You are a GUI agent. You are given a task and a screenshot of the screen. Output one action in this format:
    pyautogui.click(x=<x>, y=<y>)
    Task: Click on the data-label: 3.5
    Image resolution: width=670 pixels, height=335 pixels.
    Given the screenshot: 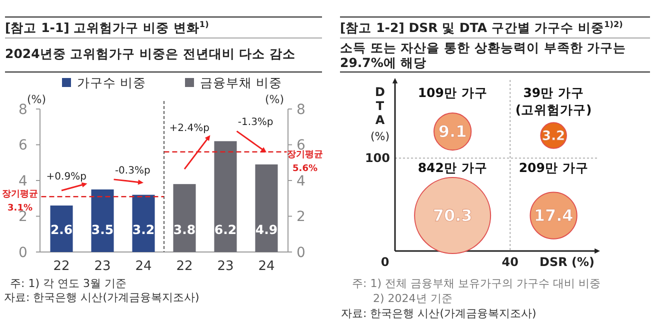 What is the action you would take?
    pyautogui.click(x=102, y=229)
    